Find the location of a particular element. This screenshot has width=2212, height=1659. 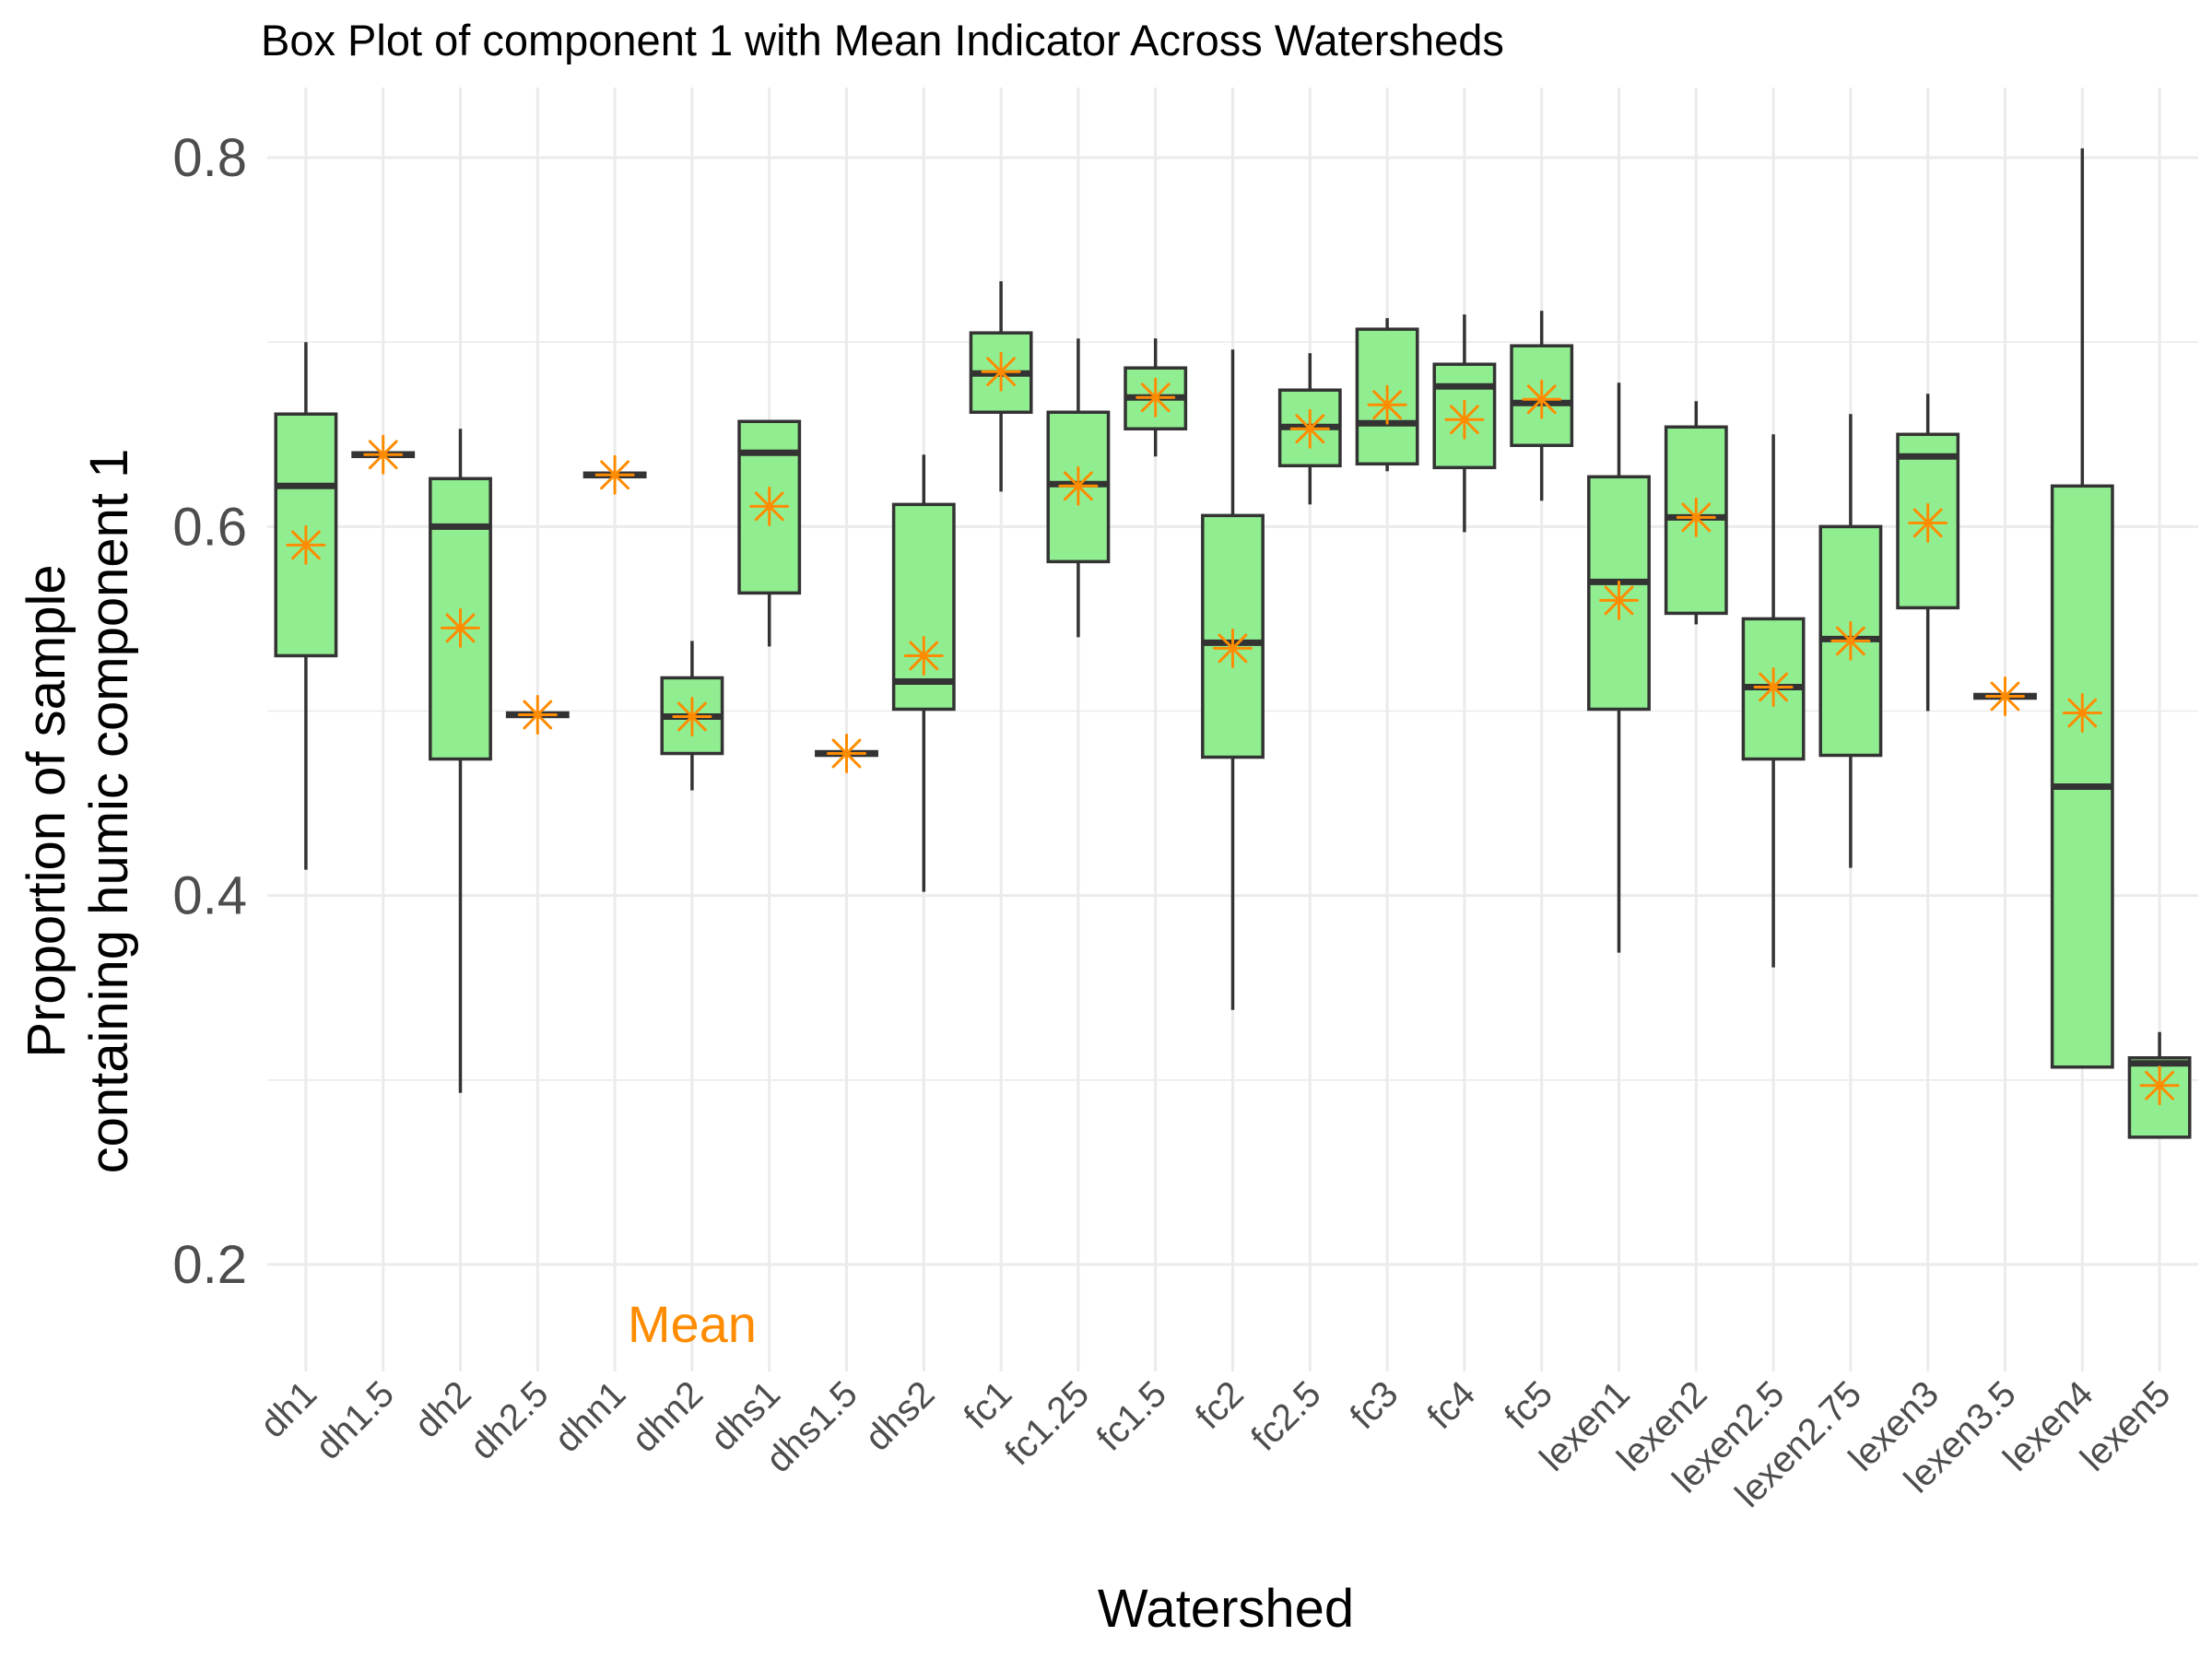

box-fc4 is located at coordinates (1464, 423).